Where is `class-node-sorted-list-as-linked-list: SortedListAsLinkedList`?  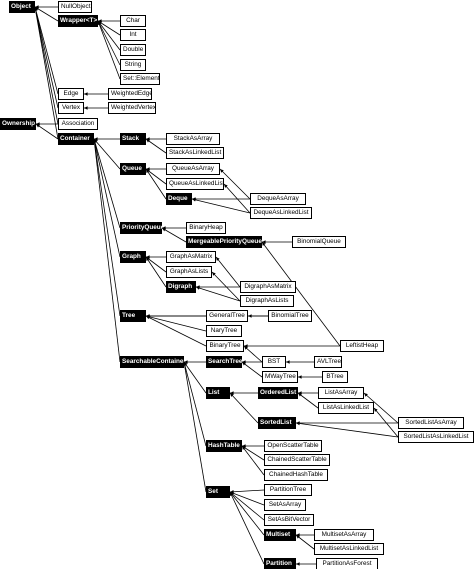 class-node-sorted-list-as-linked-list: SortedListAsLinkedList is located at coordinates (436, 437).